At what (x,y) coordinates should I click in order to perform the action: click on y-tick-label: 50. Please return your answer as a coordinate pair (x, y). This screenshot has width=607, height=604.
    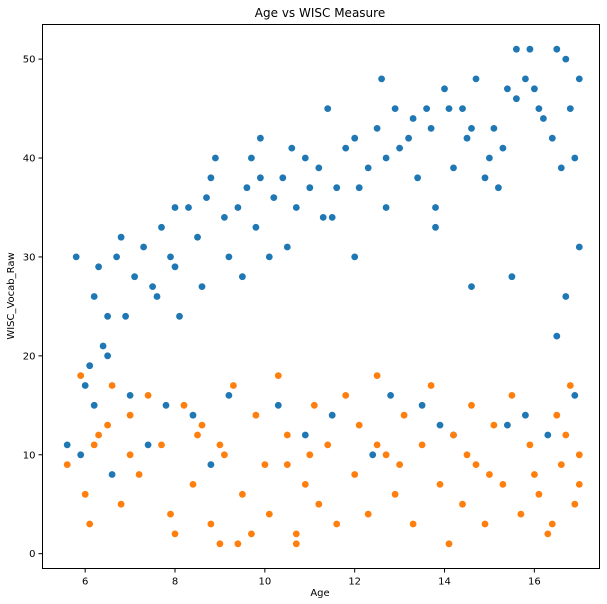
    Looking at the image, I should click on (29, 60).